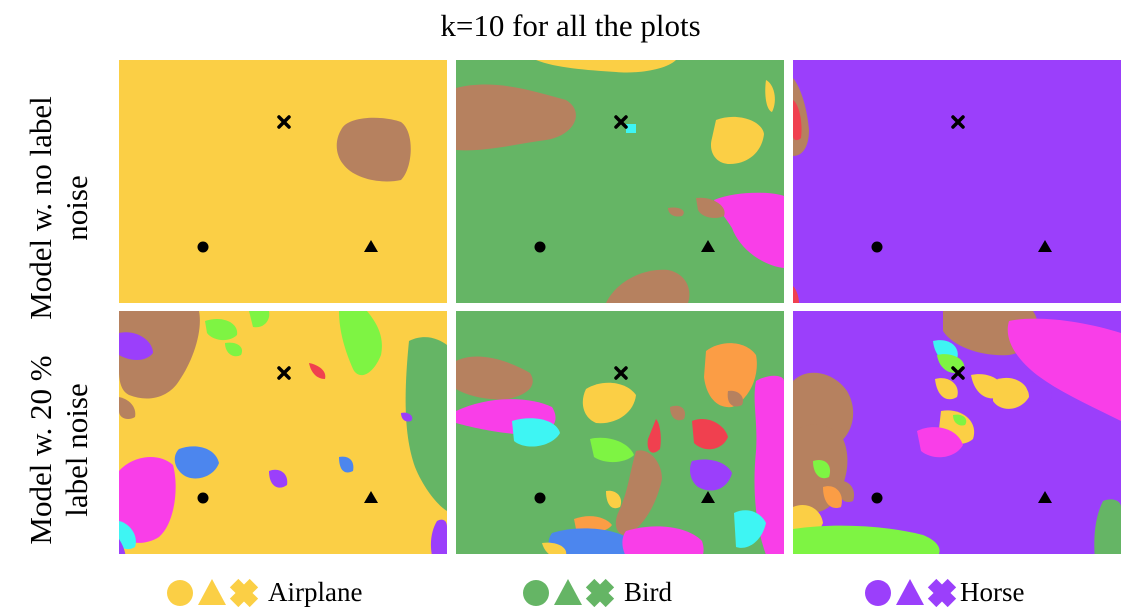 The height and width of the screenshot is (611, 1141). I want to click on horse-markers-icon, so click(911, 592).